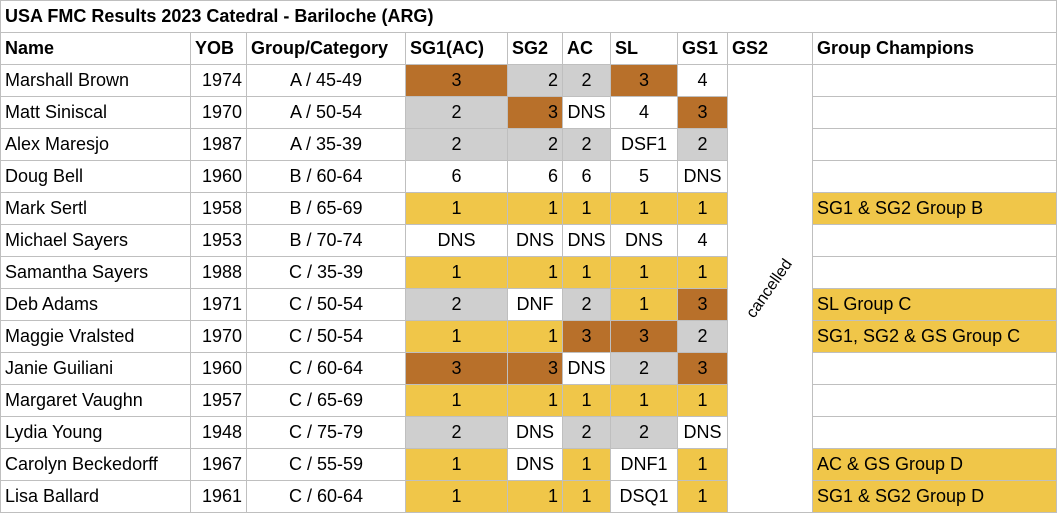 The image size is (1060, 518). What do you see at coordinates (95, 48) in the screenshot?
I see `header-name: Name` at bounding box center [95, 48].